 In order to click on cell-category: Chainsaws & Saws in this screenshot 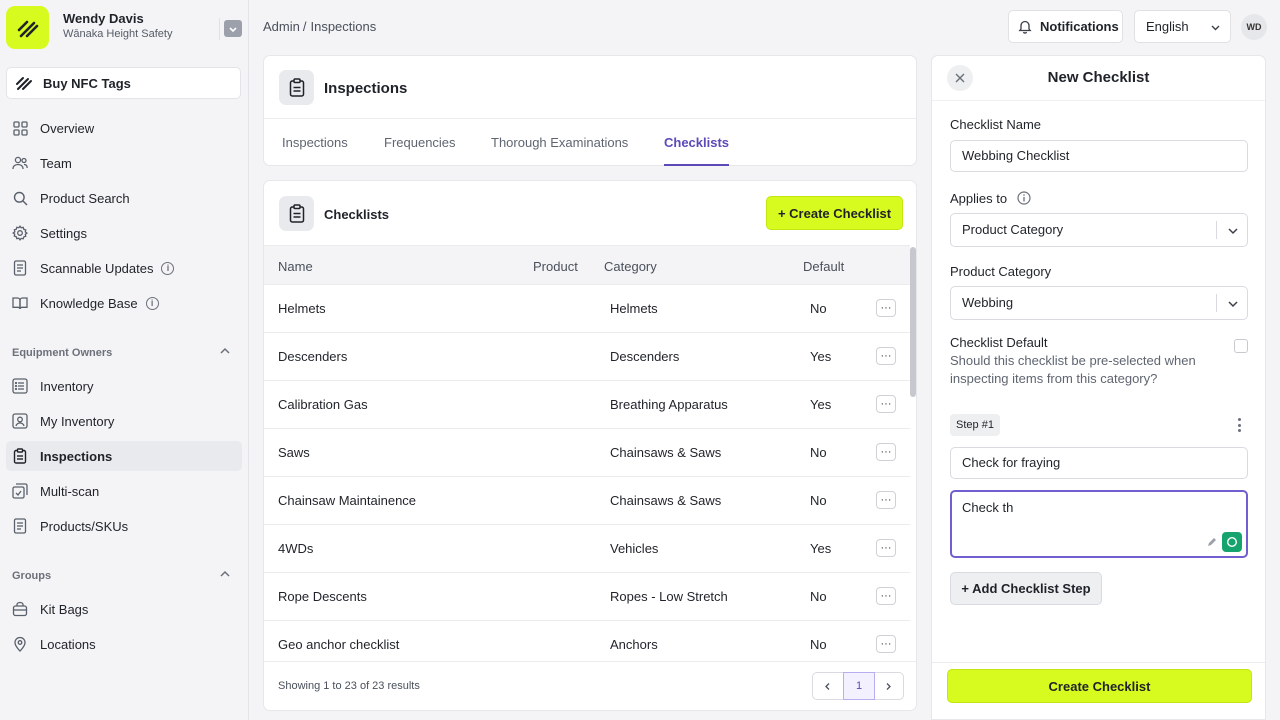, I will do `click(666, 500)`.